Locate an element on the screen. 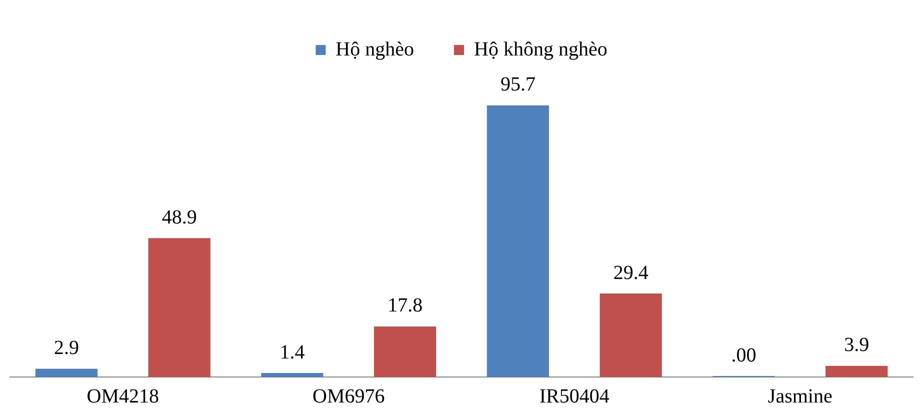 This screenshot has width=923, height=417. x-tick-label: OM4218 is located at coordinates (122, 396).